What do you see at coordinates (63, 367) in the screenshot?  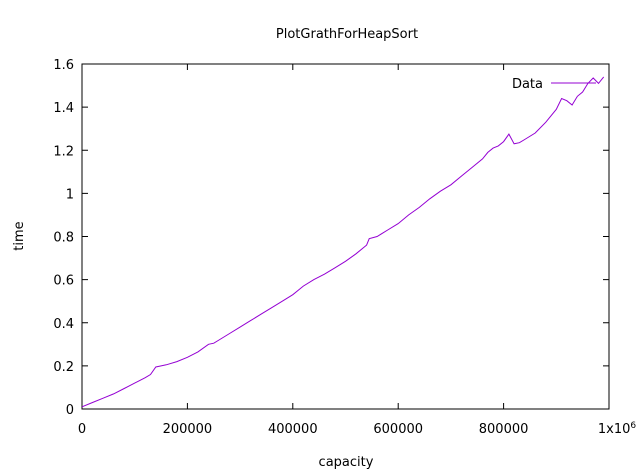 I see `y-tick-label-1: 0.2` at bounding box center [63, 367].